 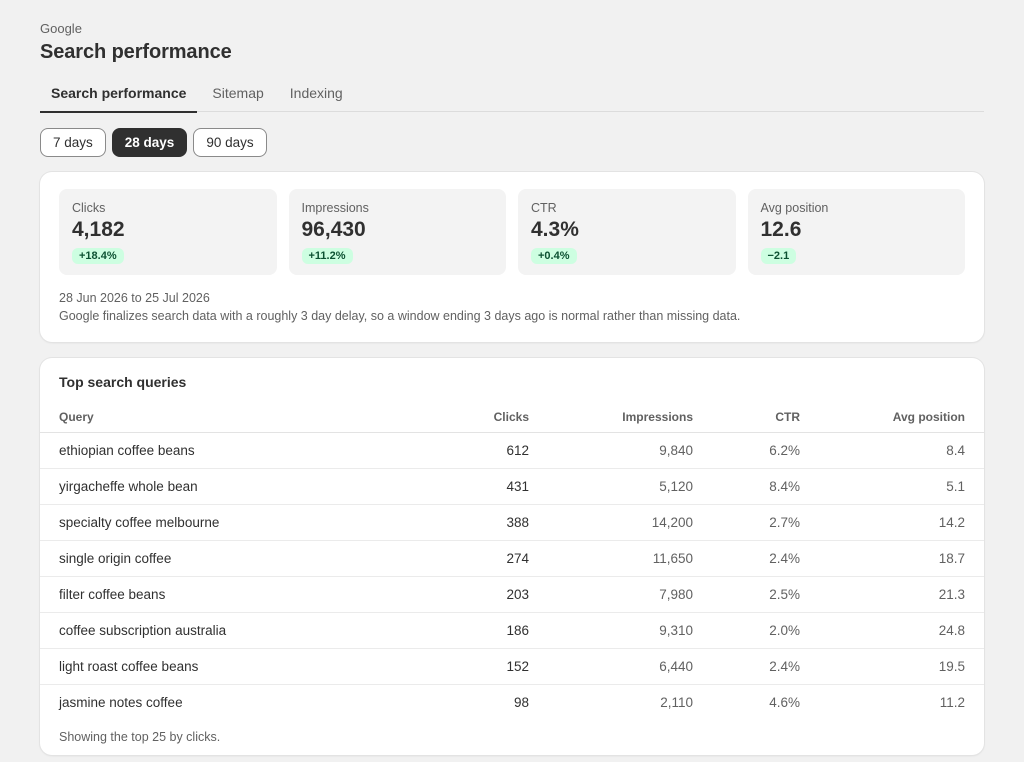 What do you see at coordinates (73, 142) in the screenshot?
I see `range-7-days-button: 7 days` at bounding box center [73, 142].